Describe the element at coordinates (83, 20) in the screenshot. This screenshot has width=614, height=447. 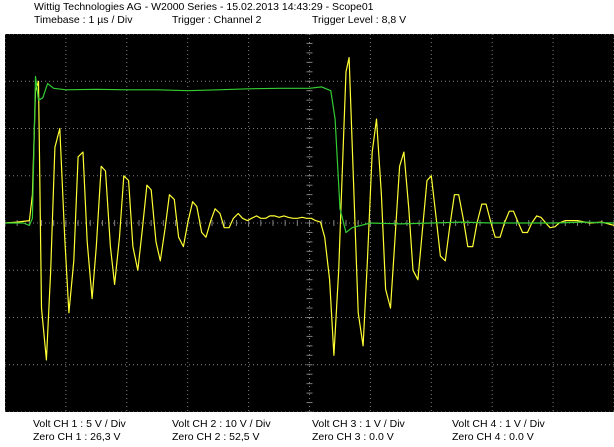
I see `timebase-label: Timebase : 1 µs / Div` at that location.